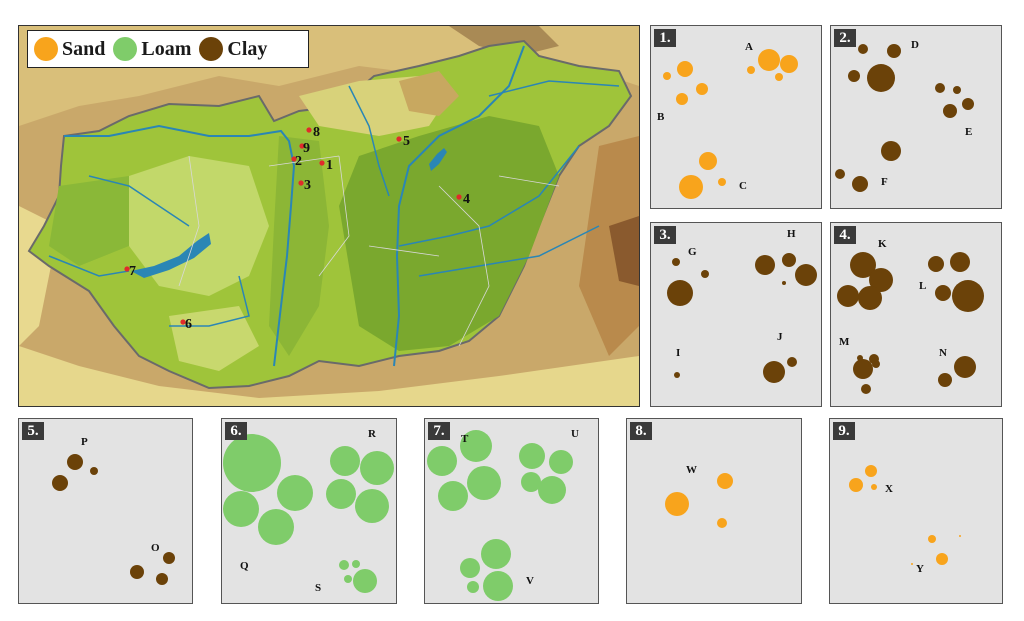 The height and width of the screenshot is (621, 1024). Describe the element at coordinates (132, 271) in the screenshot. I see `site-marker-label: 7` at that location.